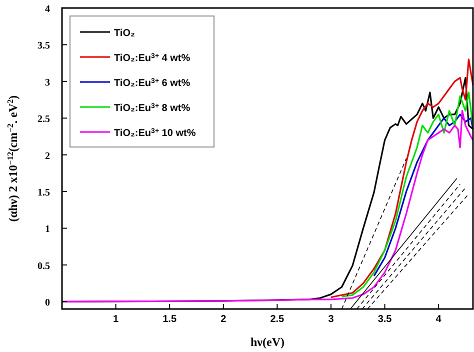 Image resolution: width=474 pixels, height=352 pixels. What do you see at coordinates (223, 319) in the screenshot?
I see `x-tick-label: 2` at bounding box center [223, 319].